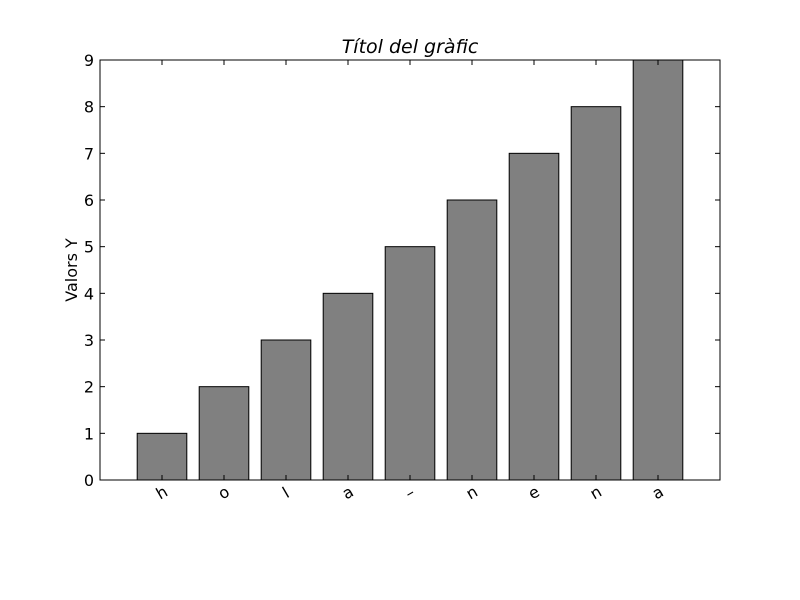  What do you see at coordinates (410, 47) in the screenshot?
I see `chart-title: Títol del gràfic` at bounding box center [410, 47].